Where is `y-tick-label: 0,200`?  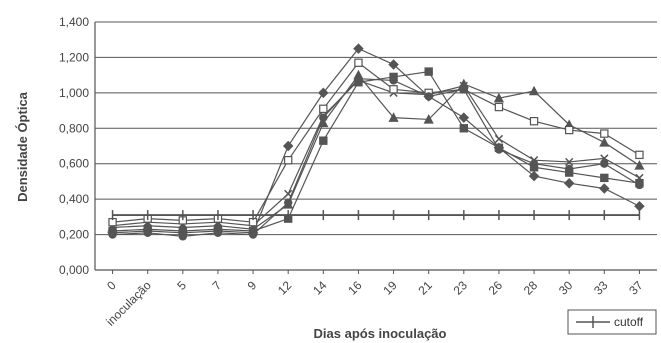 y-tick-label: 0,200 is located at coordinates (74, 235).